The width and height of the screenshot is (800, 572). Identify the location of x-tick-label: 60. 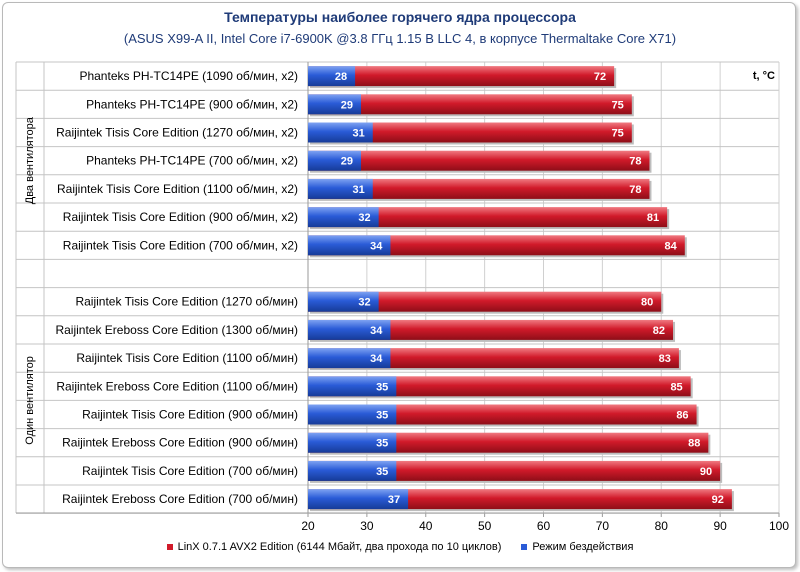
(544, 526).